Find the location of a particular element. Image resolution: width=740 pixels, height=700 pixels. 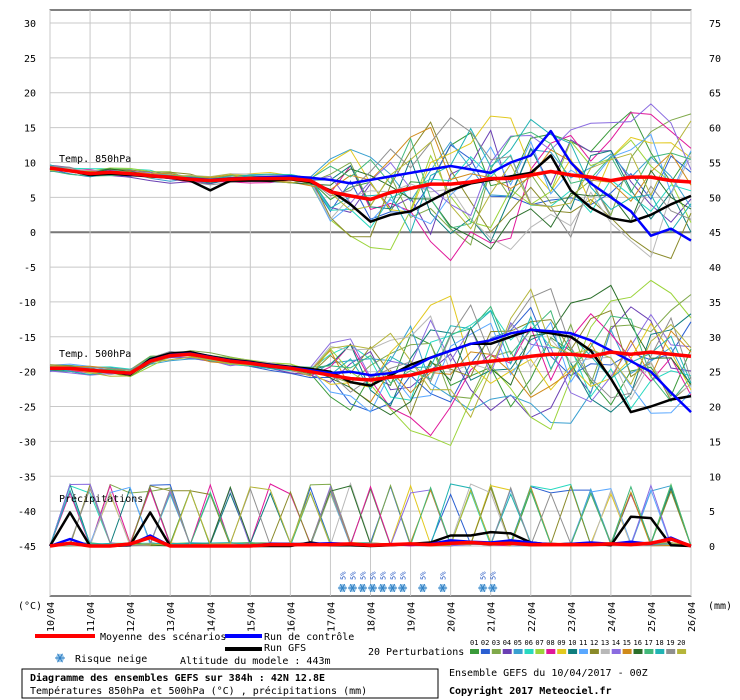

perturbation-number: 14 is located at coordinates (616, 643).